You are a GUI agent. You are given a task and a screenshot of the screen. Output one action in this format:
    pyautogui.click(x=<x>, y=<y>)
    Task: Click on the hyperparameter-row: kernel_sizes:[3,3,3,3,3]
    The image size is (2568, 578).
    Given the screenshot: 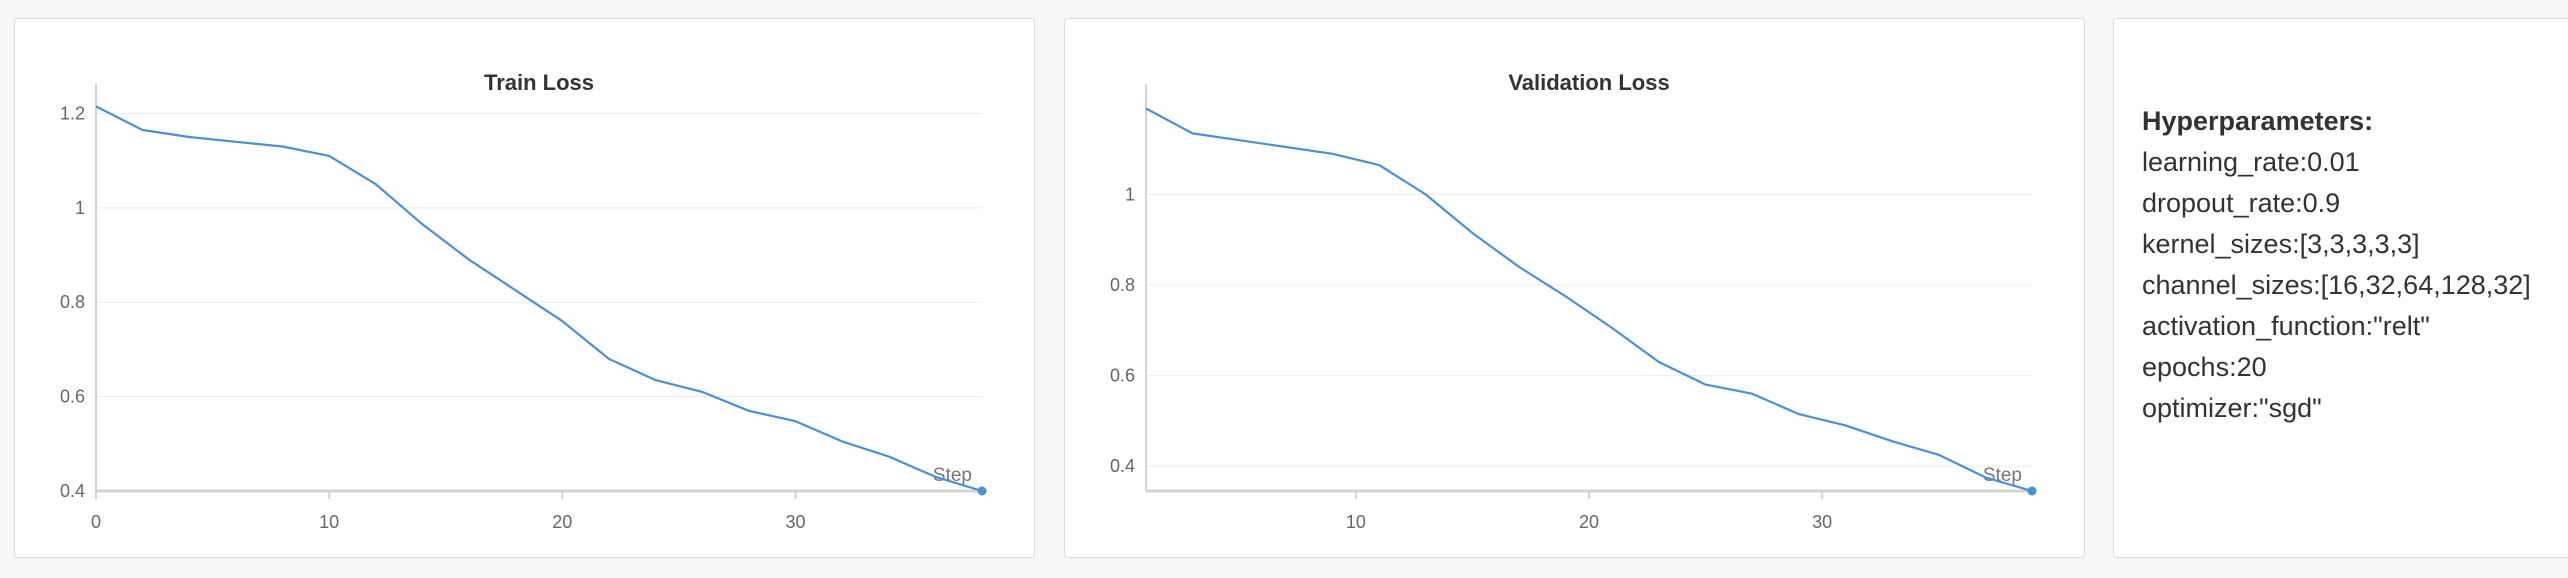 What is the action you would take?
    pyautogui.click(x=2281, y=244)
    